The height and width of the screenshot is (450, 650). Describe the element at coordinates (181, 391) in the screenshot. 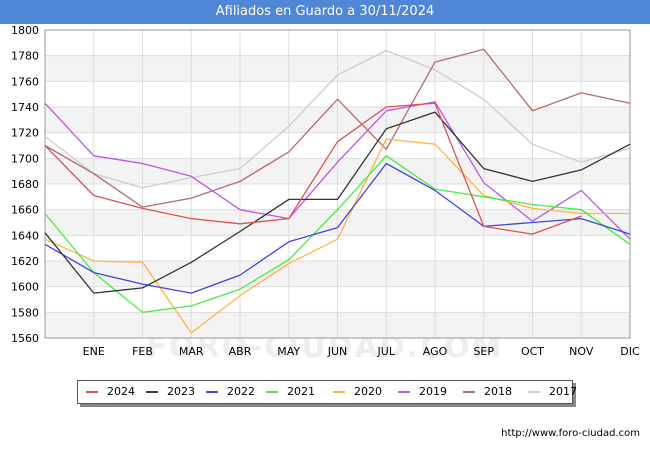

I see `legend-label: 2023` at that location.